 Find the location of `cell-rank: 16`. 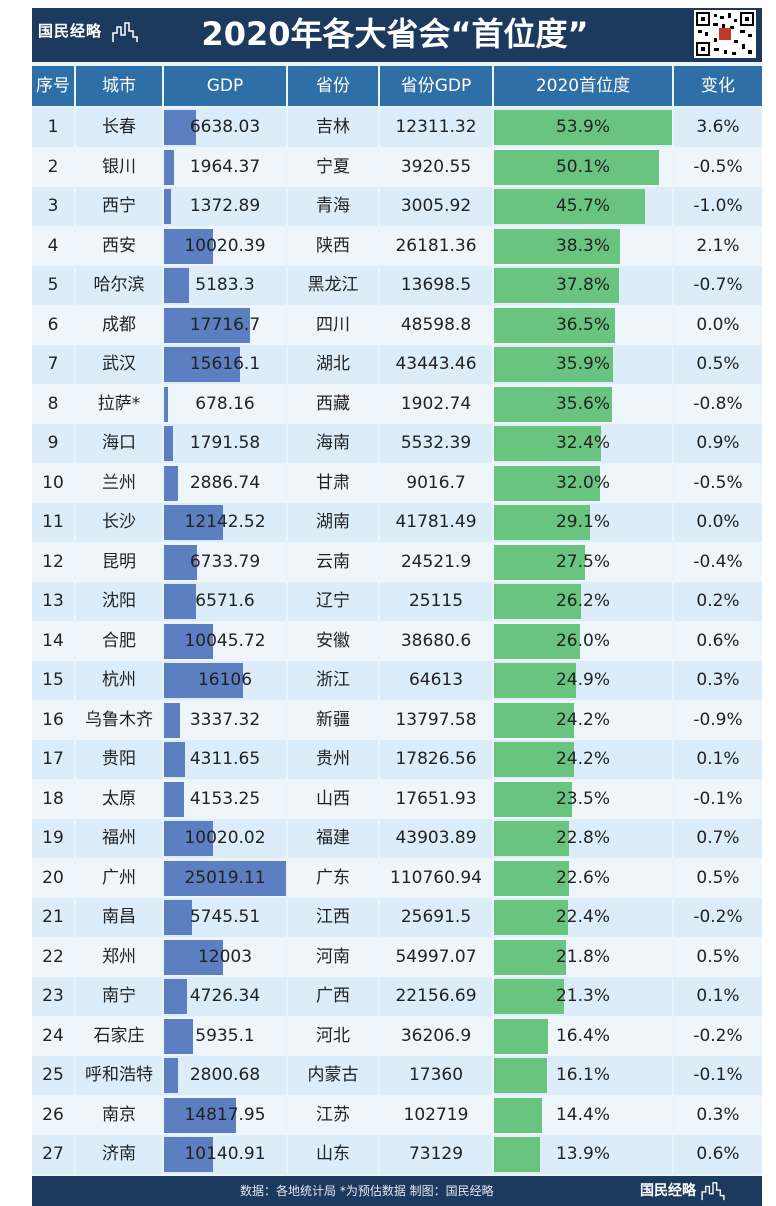

cell-rank: 16 is located at coordinates (53, 719).